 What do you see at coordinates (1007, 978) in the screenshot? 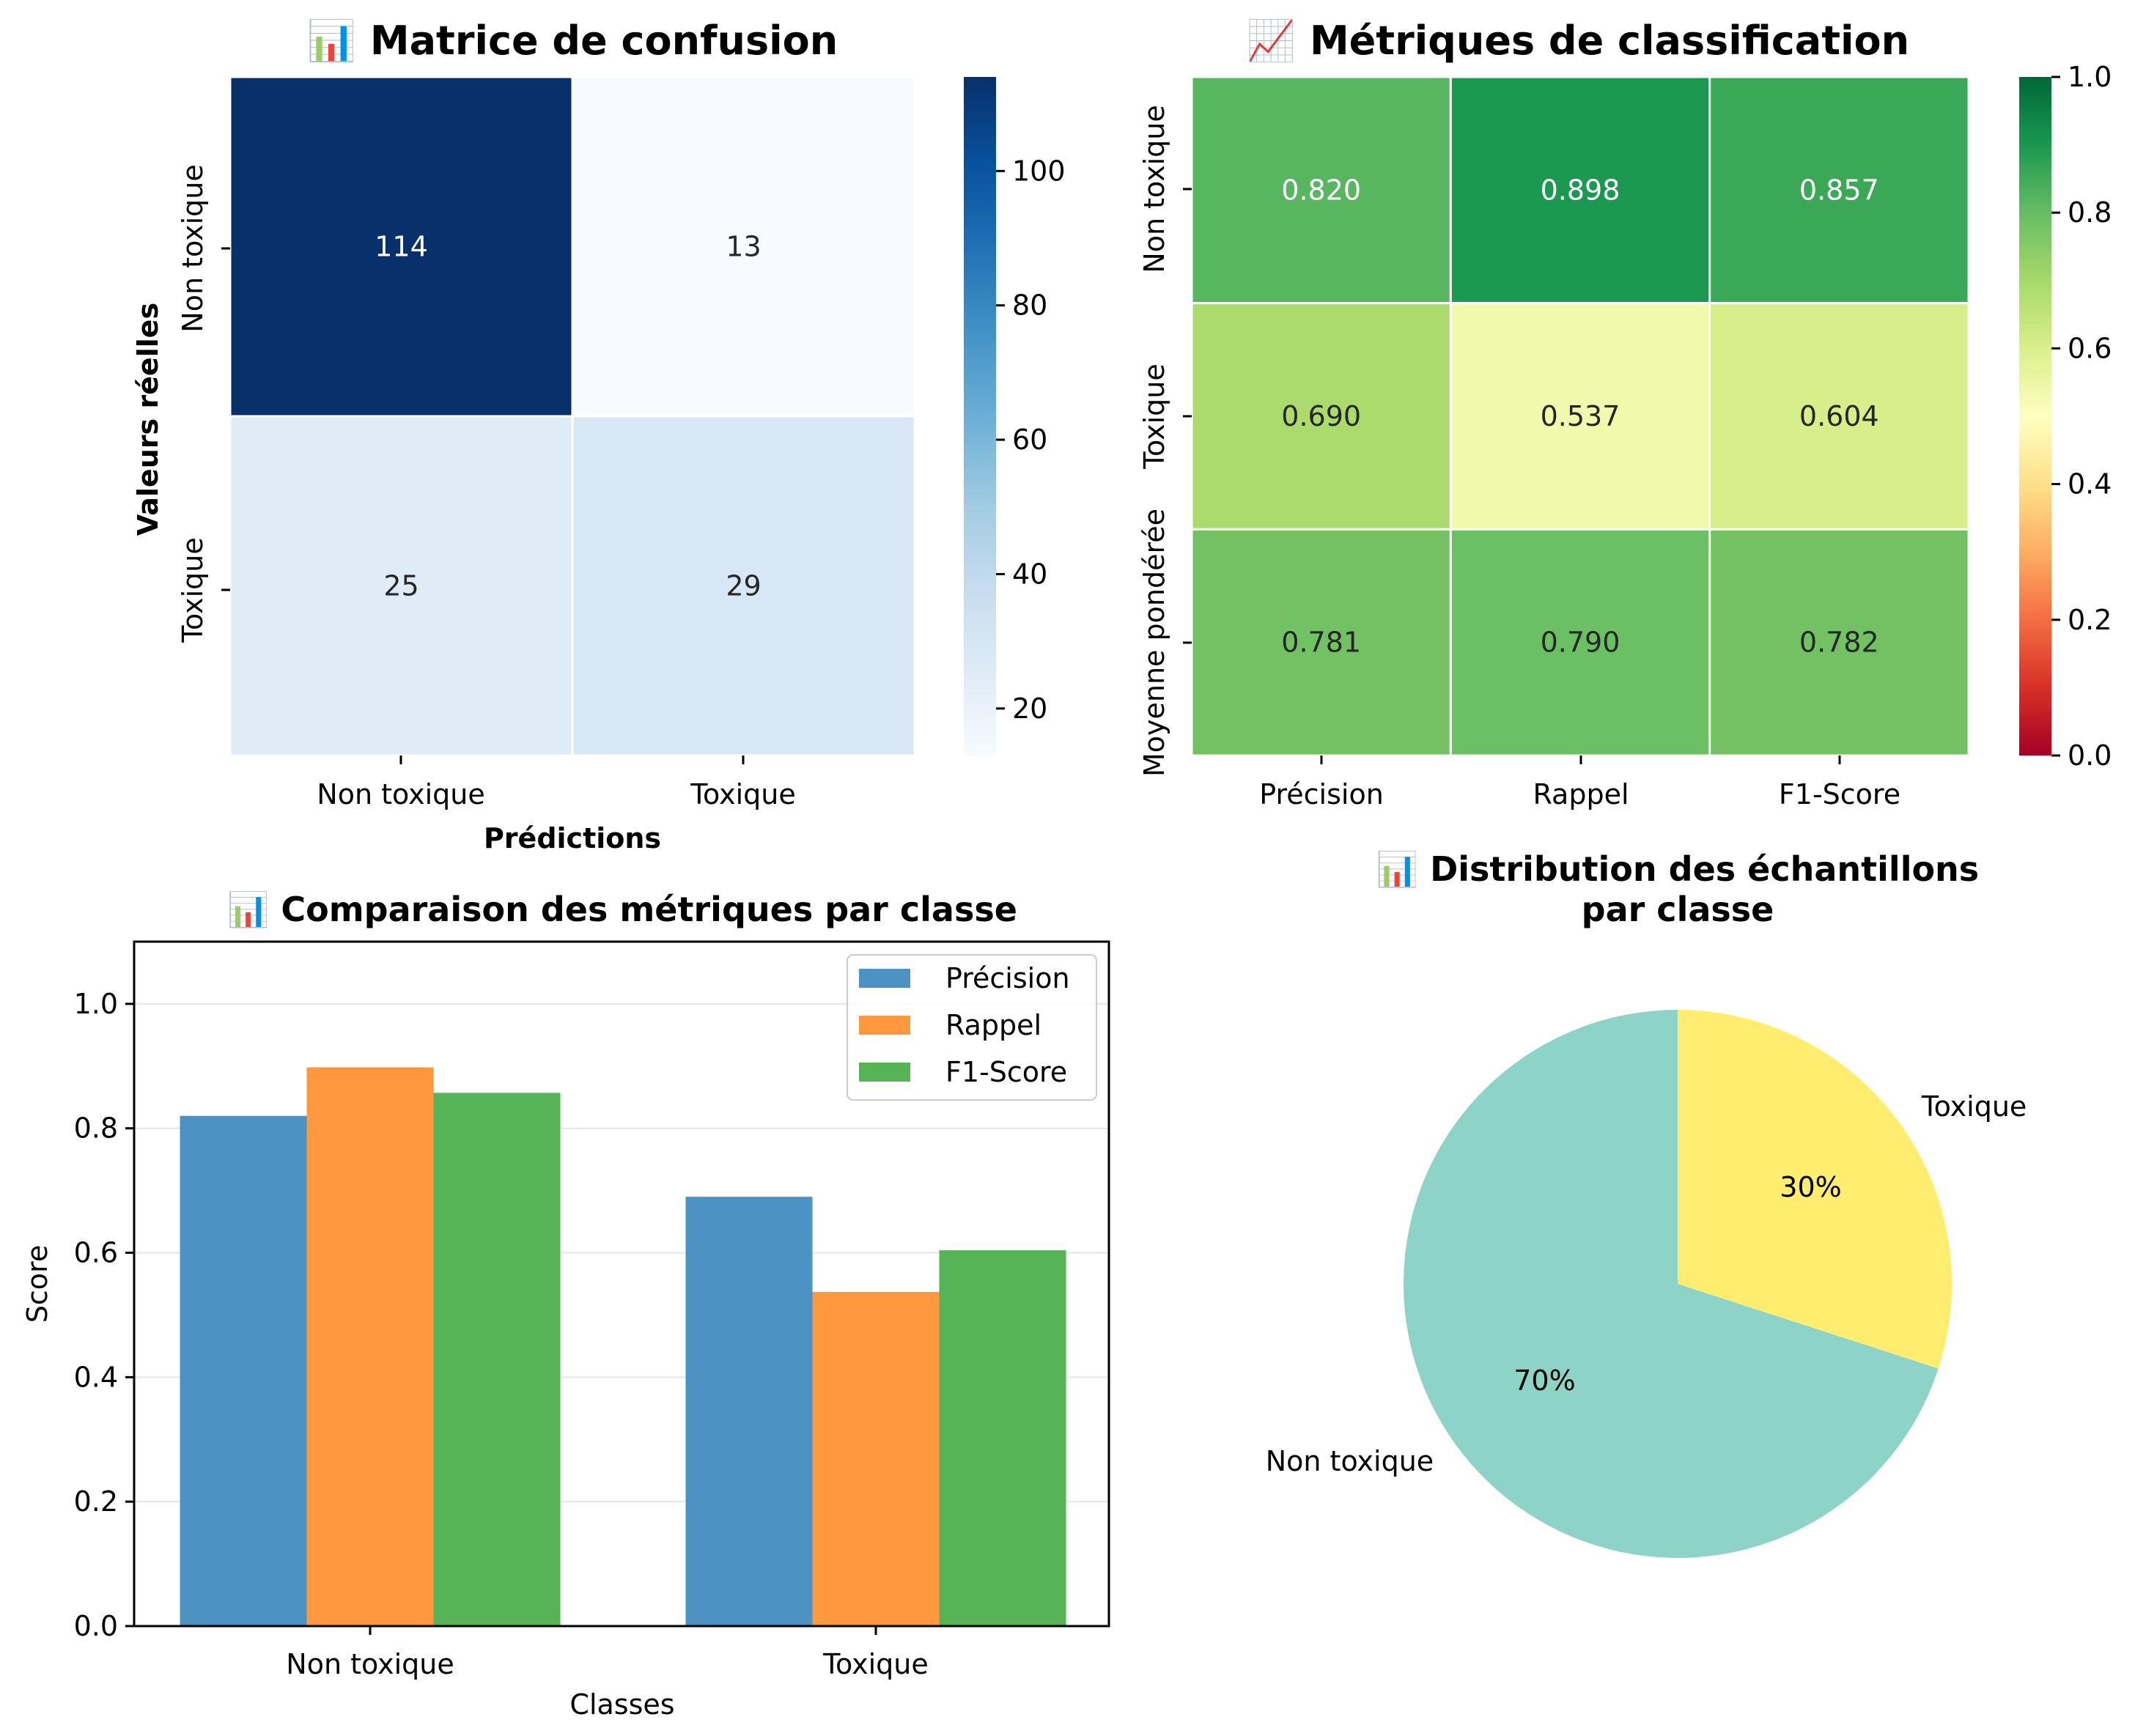
I see `legend-label-precision: Précision` at bounding box center [1007, 978].